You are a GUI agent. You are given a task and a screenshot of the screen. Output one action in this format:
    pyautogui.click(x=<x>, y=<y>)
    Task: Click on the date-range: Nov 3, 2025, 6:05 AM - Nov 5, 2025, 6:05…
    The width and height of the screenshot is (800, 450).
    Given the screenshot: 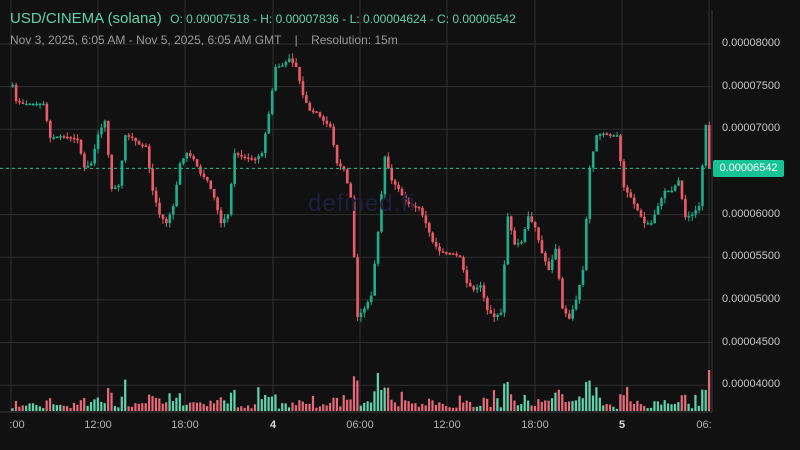 What is the action you would take?
    pyautogui.click(x=146, y=40)
    